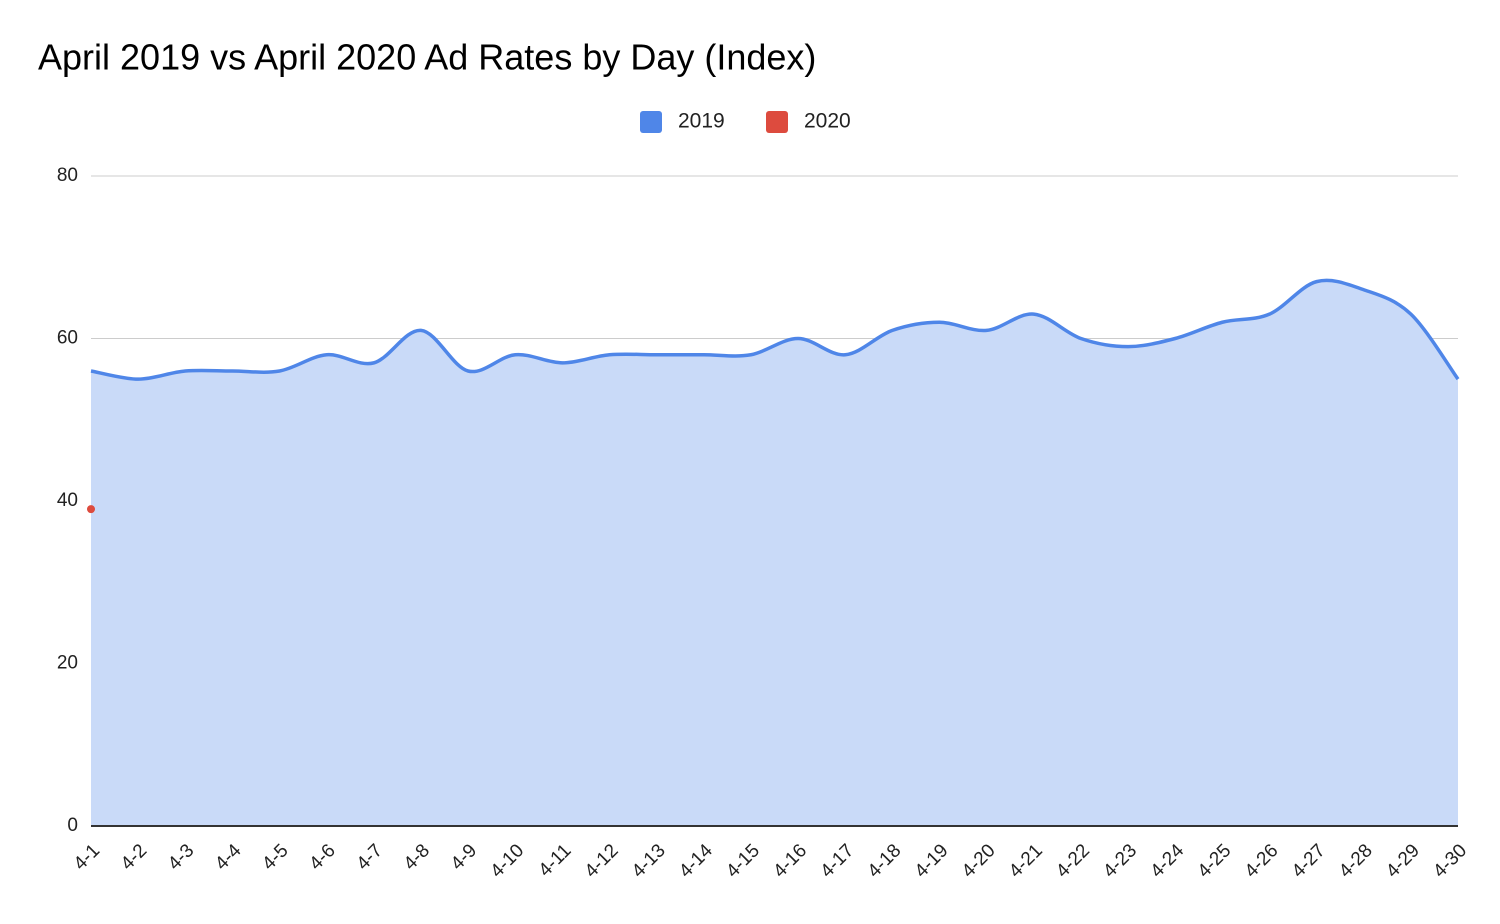 The image size is (1500, 924). What do you see at coordinates (555, 860) in the screenshot?
I see `x-tick-label: 4-11` at bounding box center [555, 860].